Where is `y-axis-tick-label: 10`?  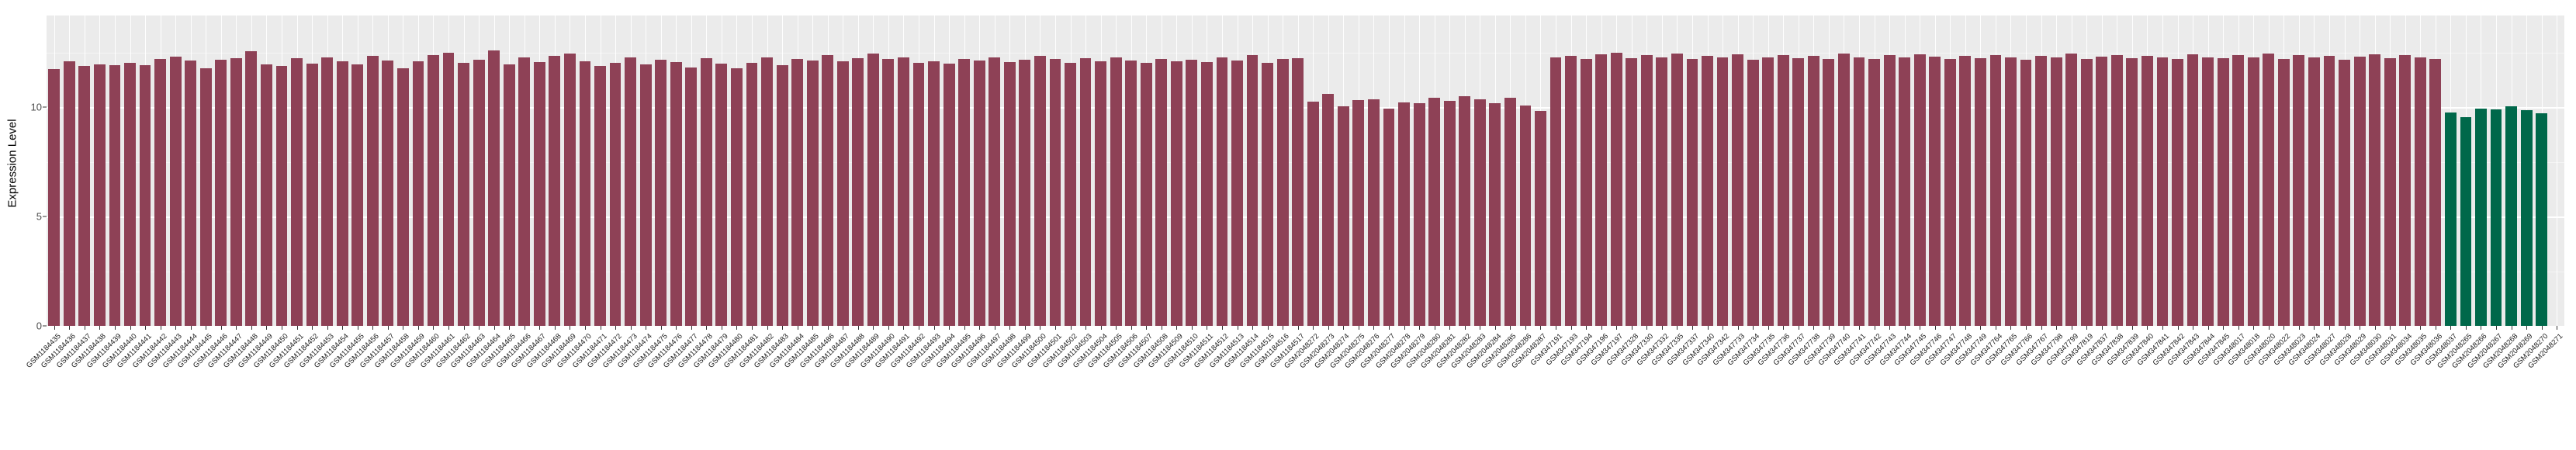 y-axis-tick-label: 10 is located at coordinates (36, 107).